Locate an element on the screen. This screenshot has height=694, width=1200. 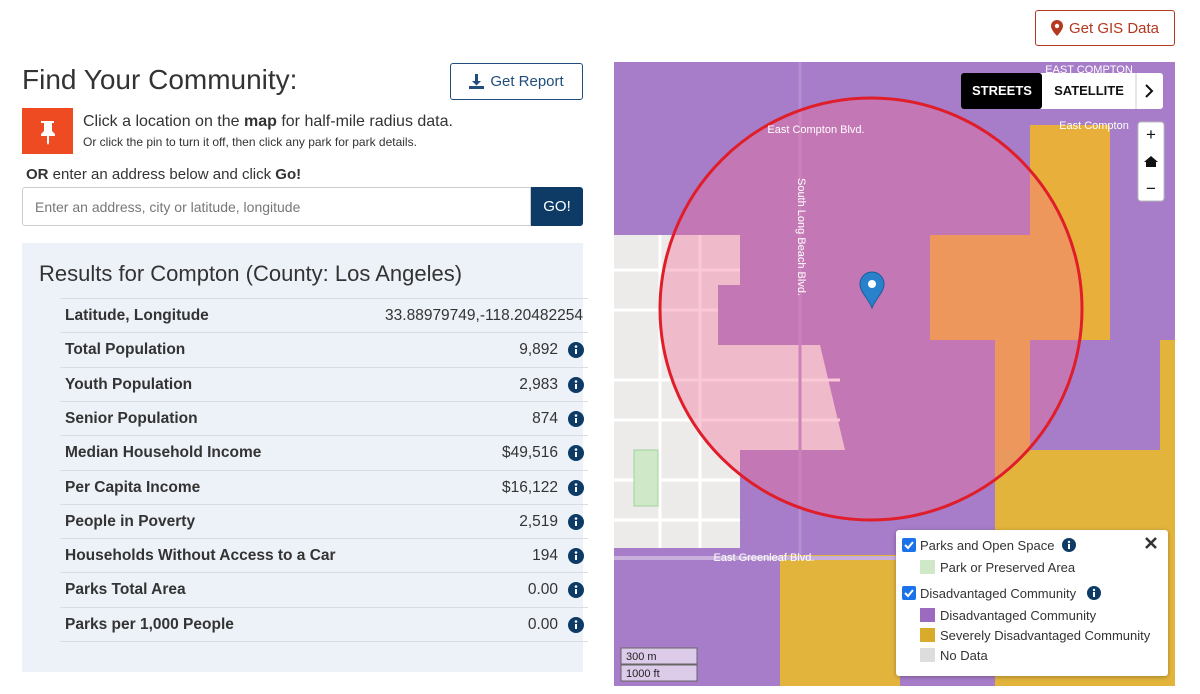
result-label: Parks per 1,000 People is located at coordinates (149, 624).